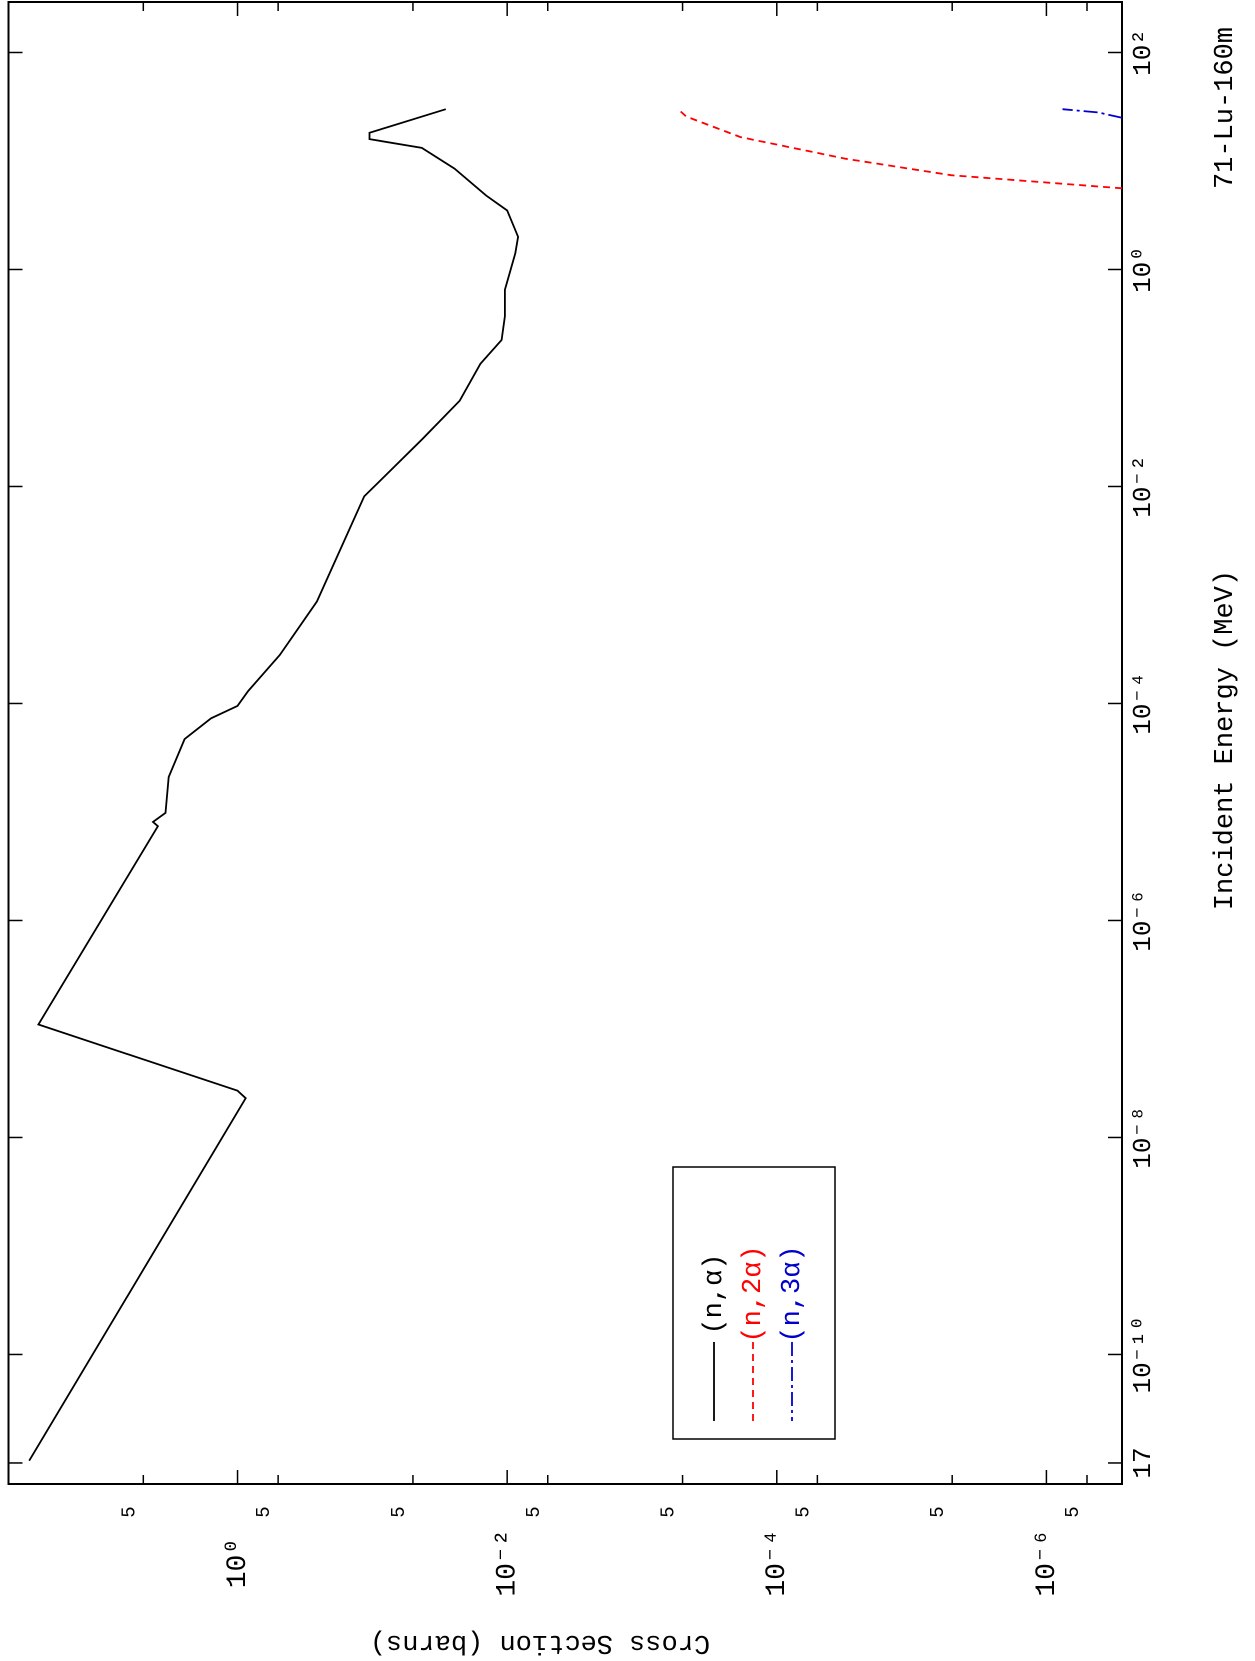 The width and height of the screenshot is (1255, 1661). Describe the element at coordinates (238, 1563) in the screenshot. I see `y-tick-label: 10⁰` at that location.